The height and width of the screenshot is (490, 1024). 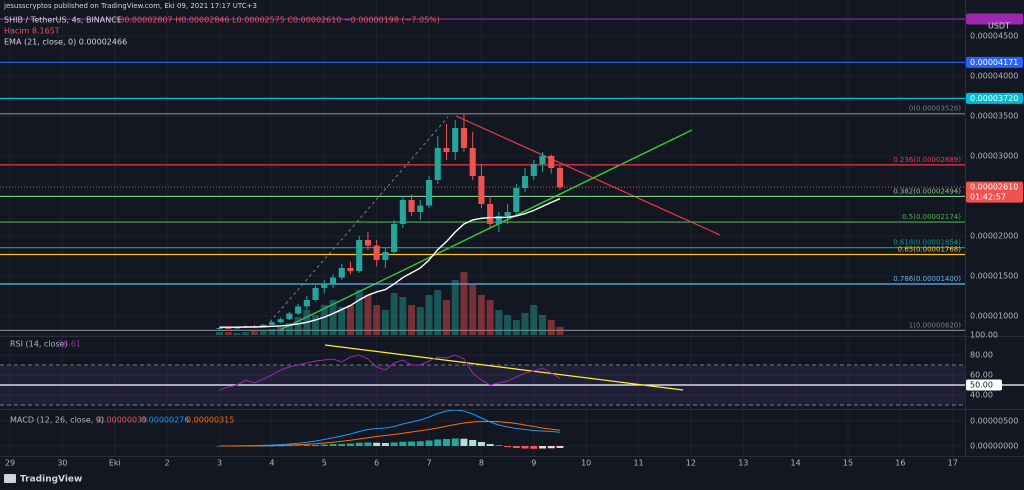 I want to click on currency: USDT, so click(x=999, y=26).